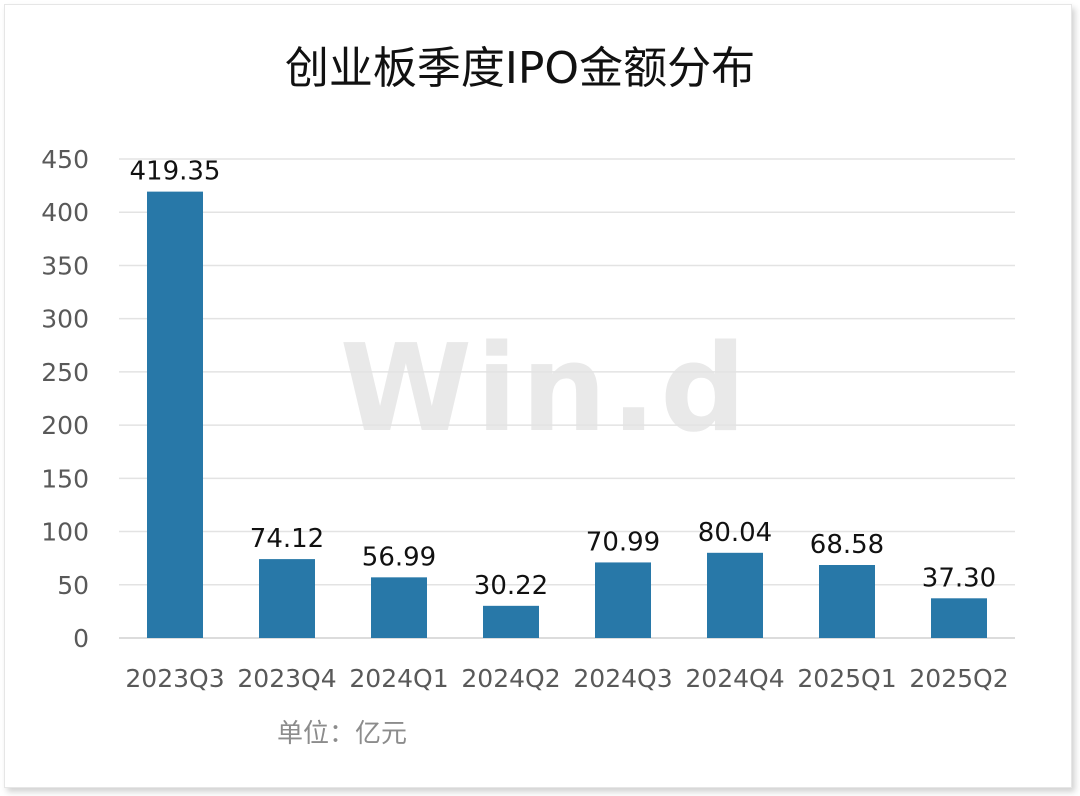  What do you see at coordinates (65, 159) in the screenshot?
I see `y-tick-label: 450` at bounding box center [65, 159].